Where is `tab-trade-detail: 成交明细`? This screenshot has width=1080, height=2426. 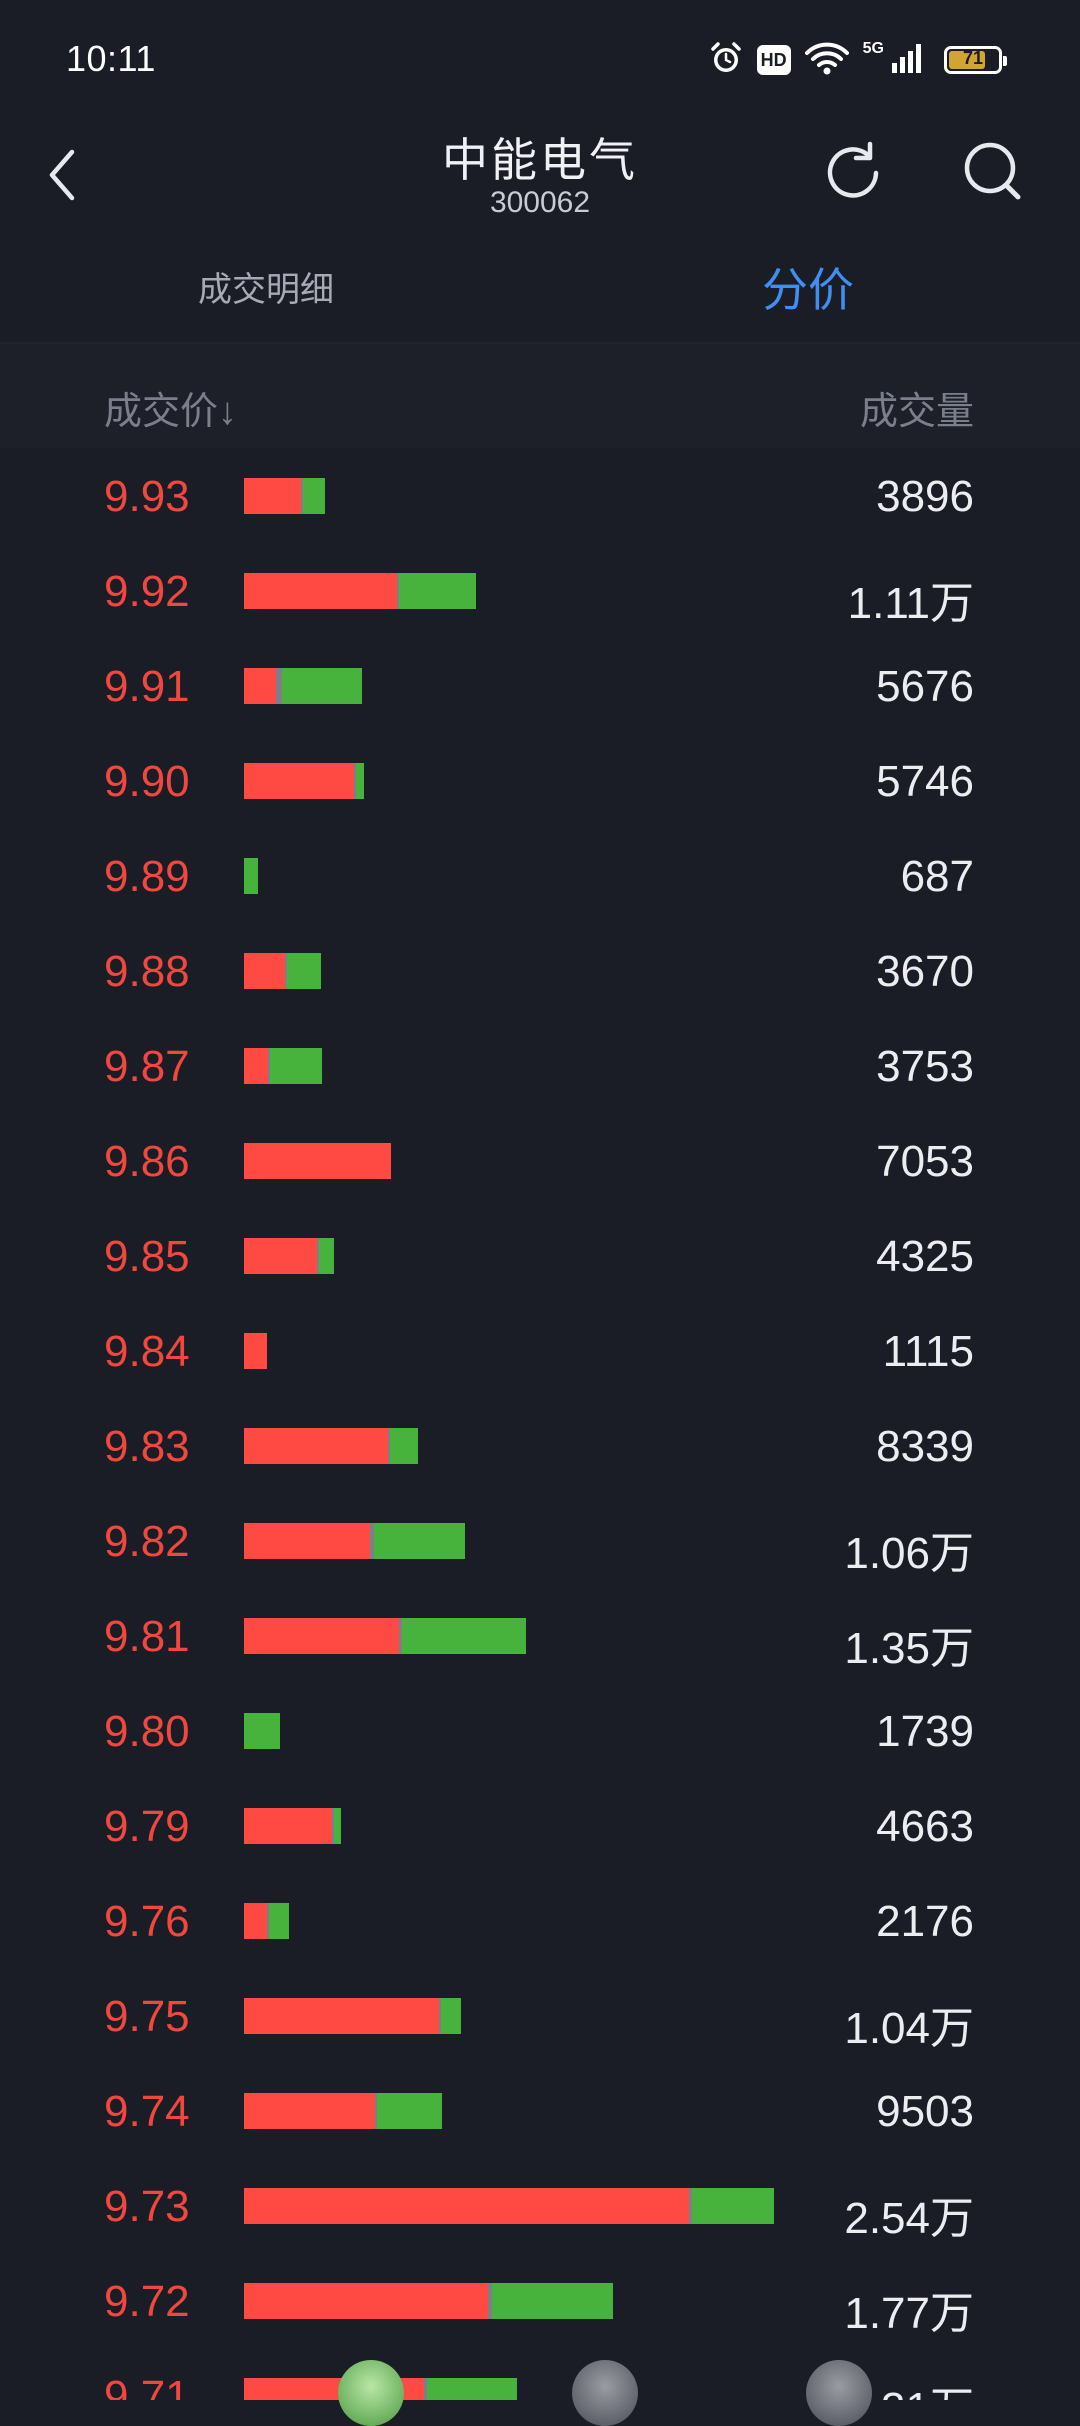 tab-trade-detail: 成交明细 is located at coordinates (266, 290).